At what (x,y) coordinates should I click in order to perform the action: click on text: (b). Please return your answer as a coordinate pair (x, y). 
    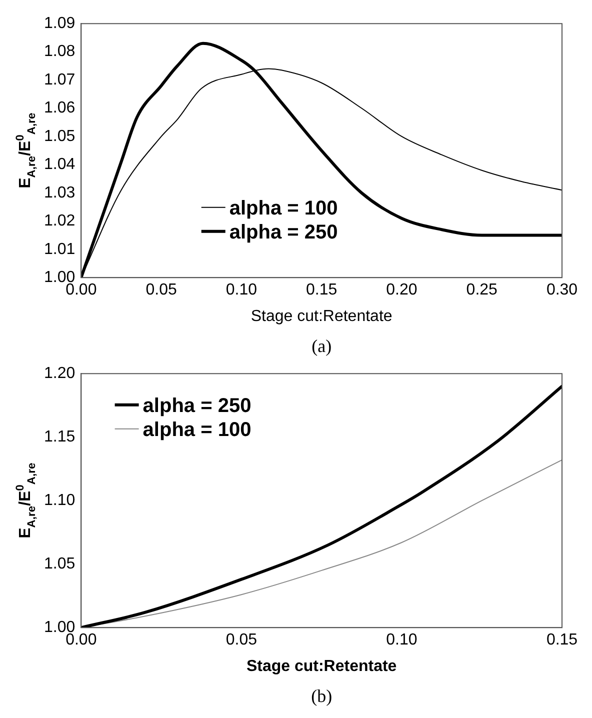
    Looking at the image, I should click on (321, 696).